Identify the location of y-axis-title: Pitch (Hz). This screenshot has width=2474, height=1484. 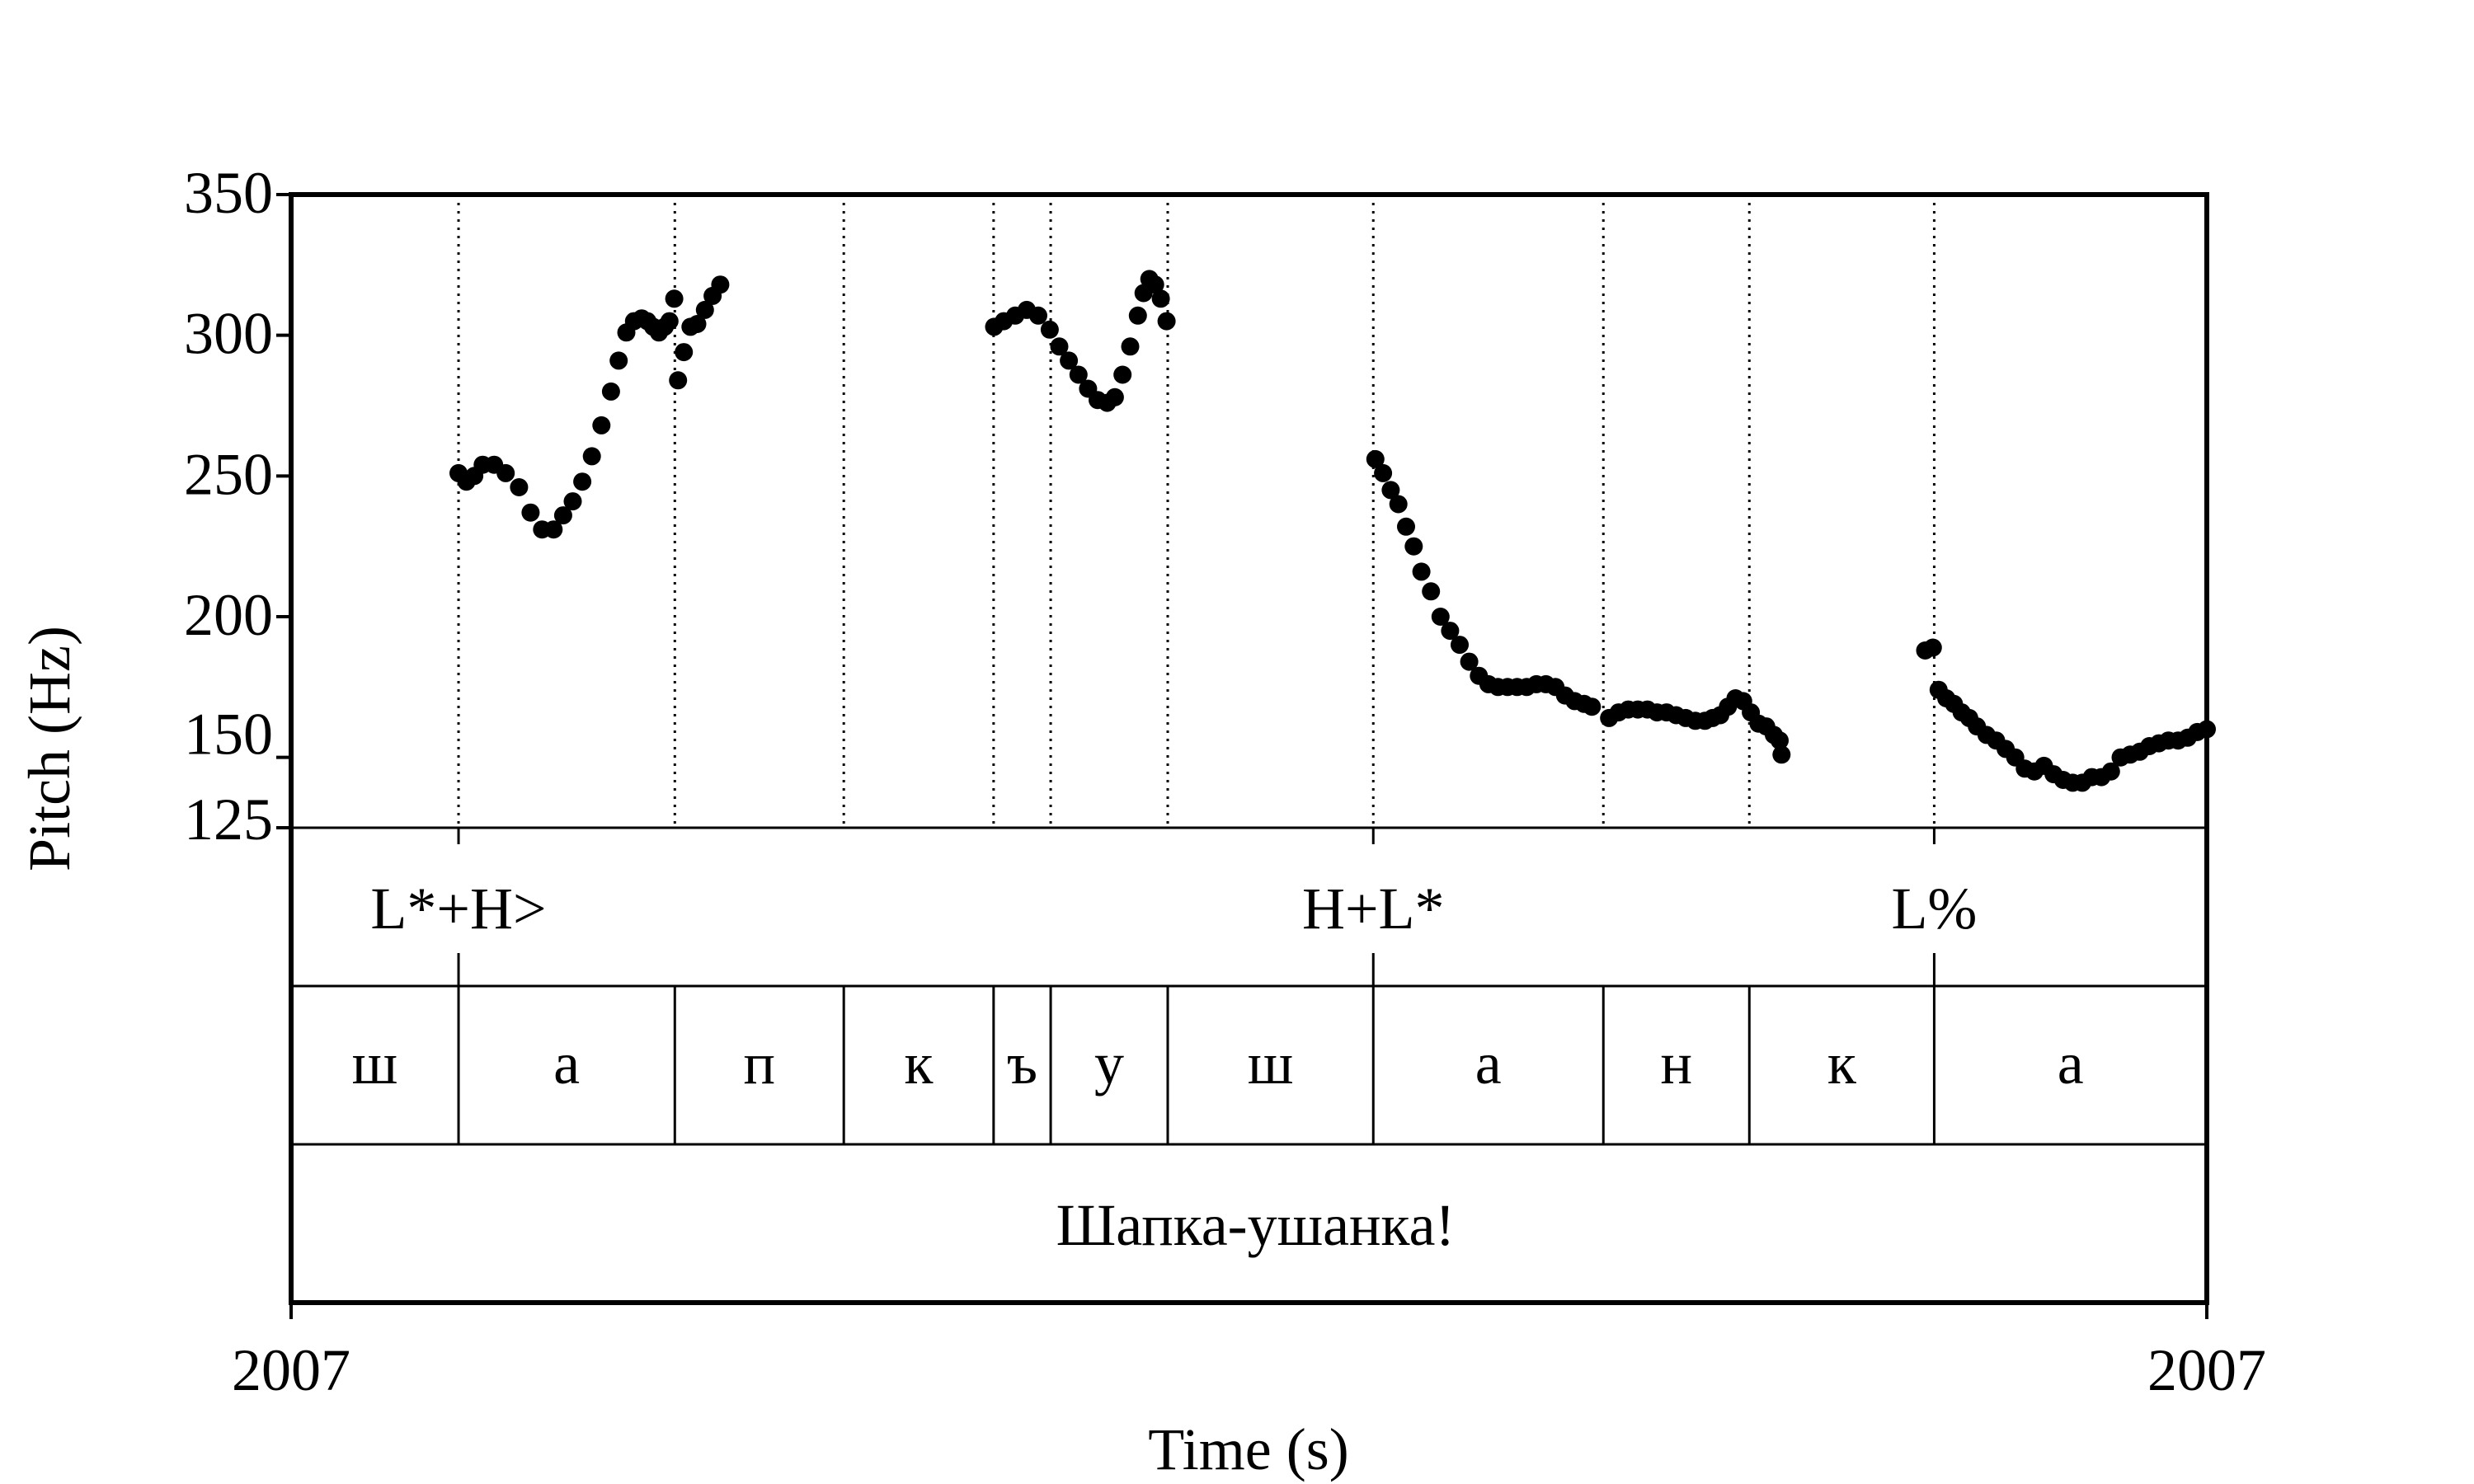
(49, 748).